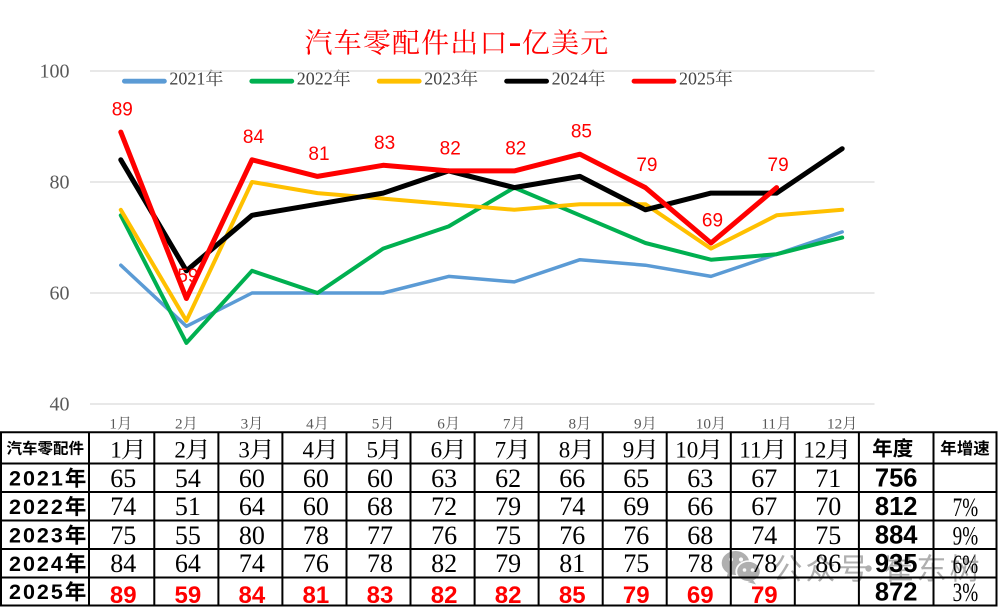 This screenshot has width=998, height=608. I want to click on svg-text: 872, so click(896, 592).